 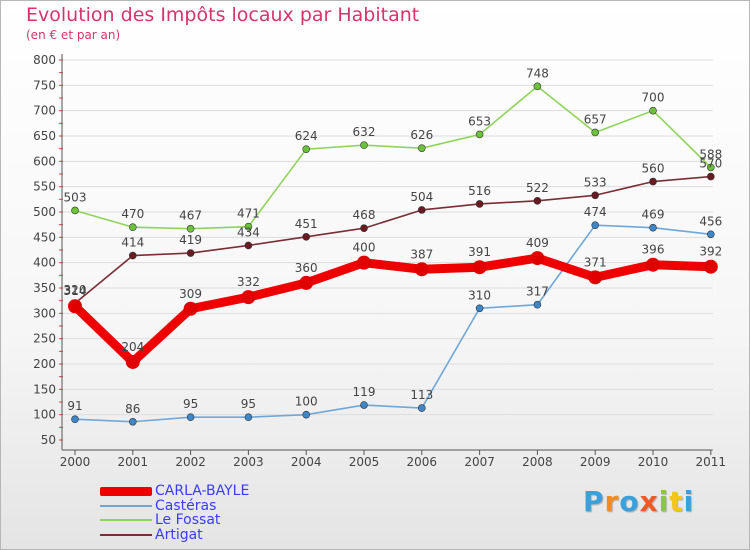 What do you see at coordinates (710, 252) in the screenshot?
I see `data-label-carla-bayle: 392` at bounding box center [710, 252].